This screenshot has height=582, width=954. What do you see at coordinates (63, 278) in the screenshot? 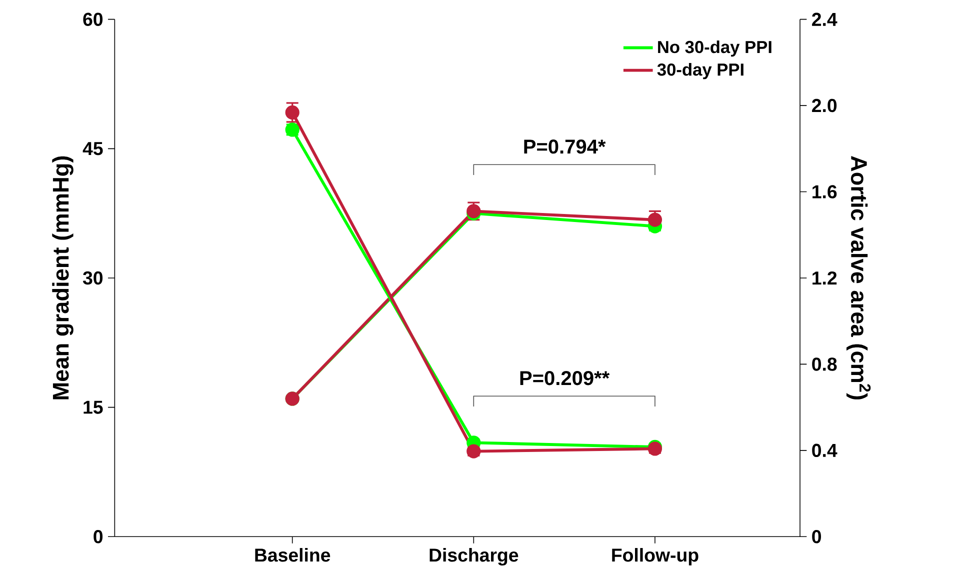
I see `y-axis-title: Mean gradient (mmHg)` at bounding box center [63, 278].